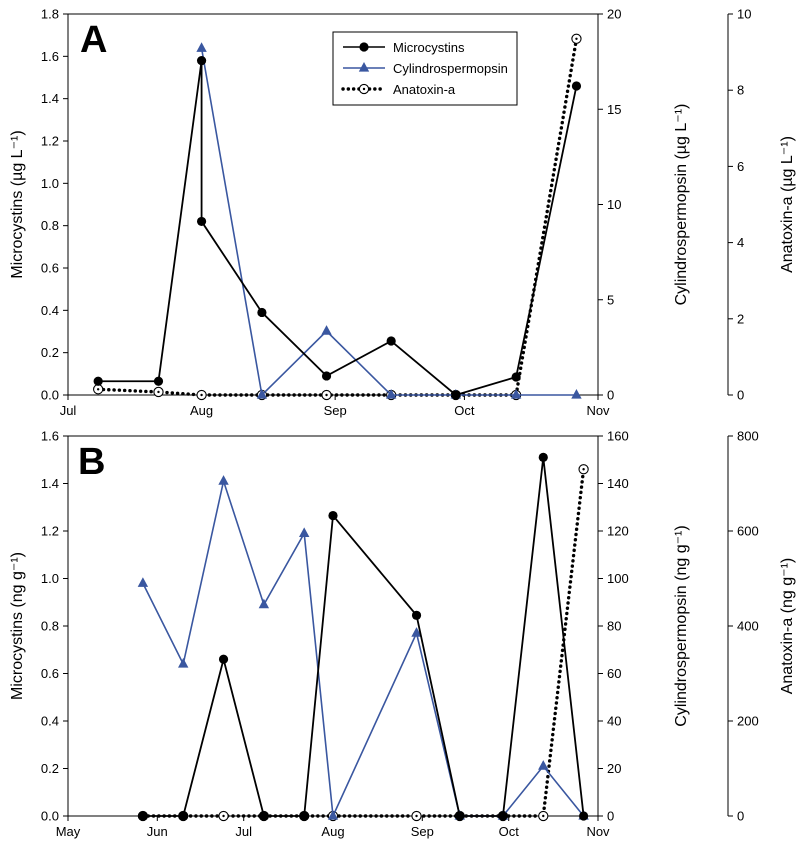  Describe the element at coordinates (614, 721) in the screenshot. I see `y2-tick-label: 40` at that location.